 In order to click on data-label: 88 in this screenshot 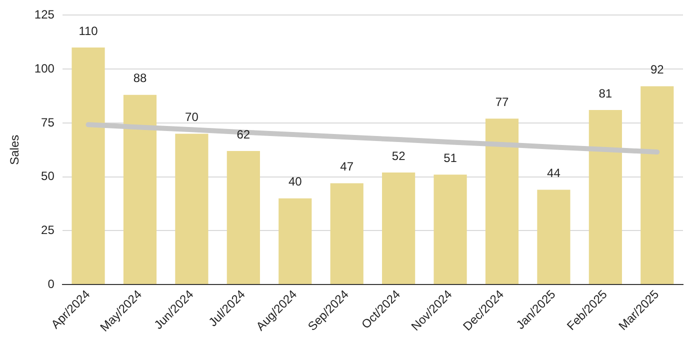, I will do `click(140, 78)`.